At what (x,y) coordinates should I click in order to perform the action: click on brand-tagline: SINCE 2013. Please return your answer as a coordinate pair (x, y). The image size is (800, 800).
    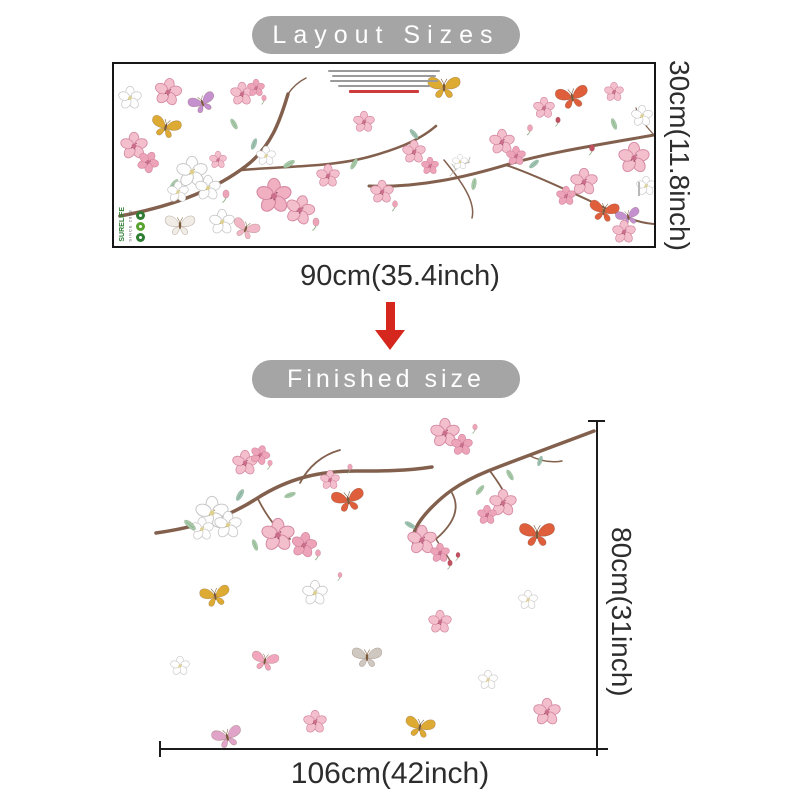
    Looking at the image, I should click on (130, 225).